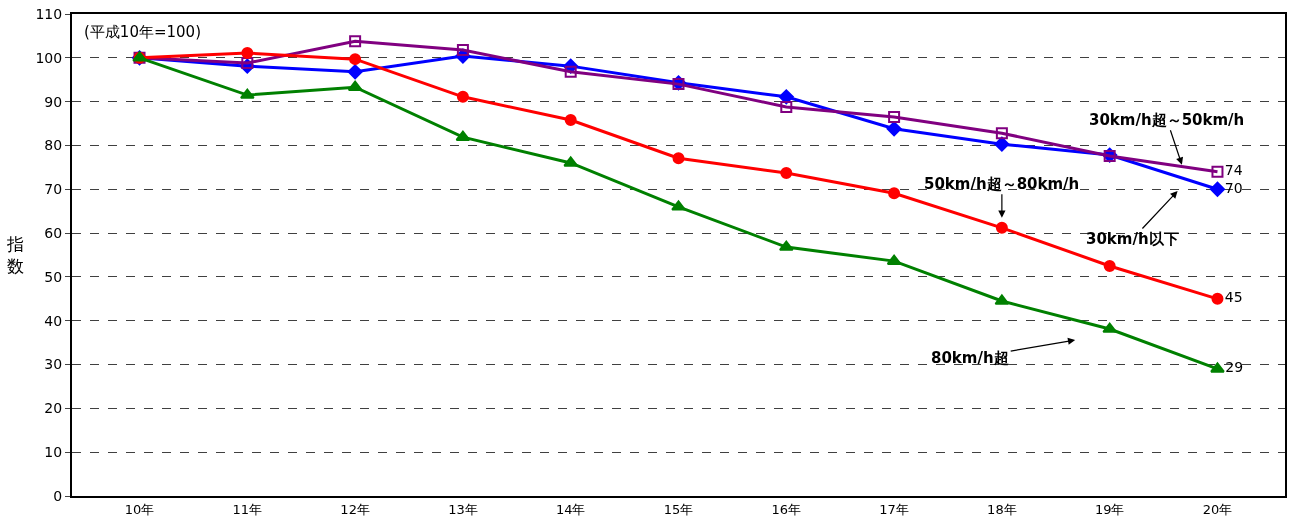 The image size is (1293, 529). I want to click on y-tick-label: 80, so click(53, 145).